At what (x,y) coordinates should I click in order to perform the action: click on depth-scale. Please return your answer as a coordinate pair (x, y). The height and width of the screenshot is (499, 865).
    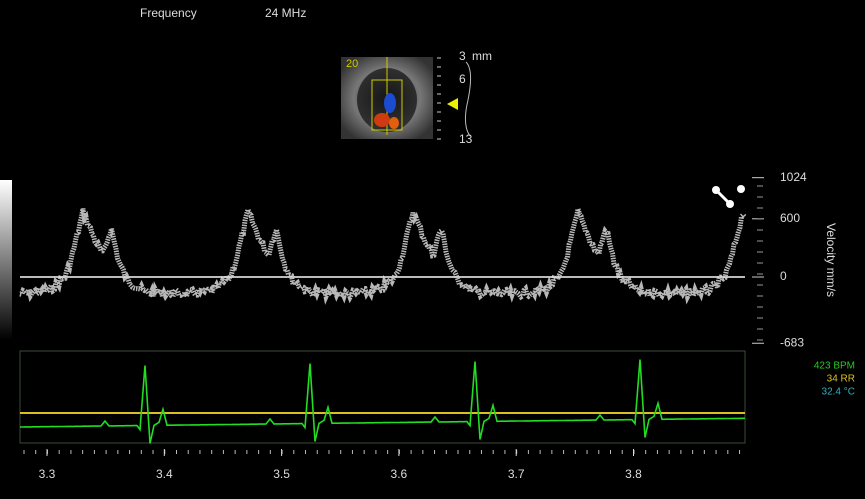
    Looking at the image, I should click on (454, 98).